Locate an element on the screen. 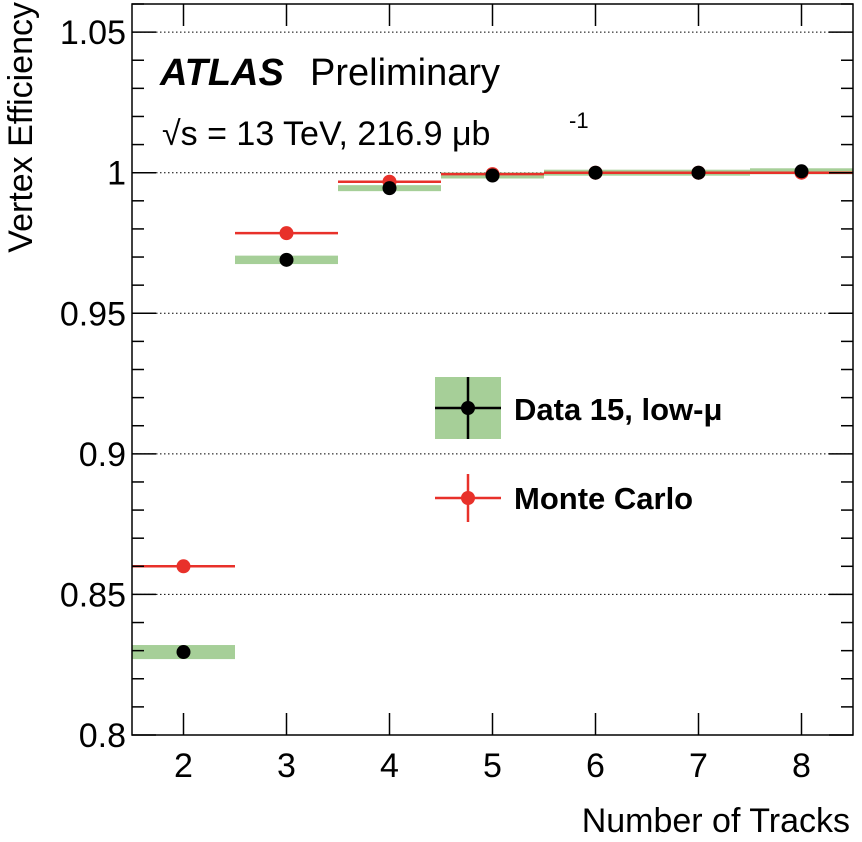 Image resolution: width=862 pixels, height=842 pixels. atlas-label: ATLAS Preliminary is located at coordinates (329, 73).